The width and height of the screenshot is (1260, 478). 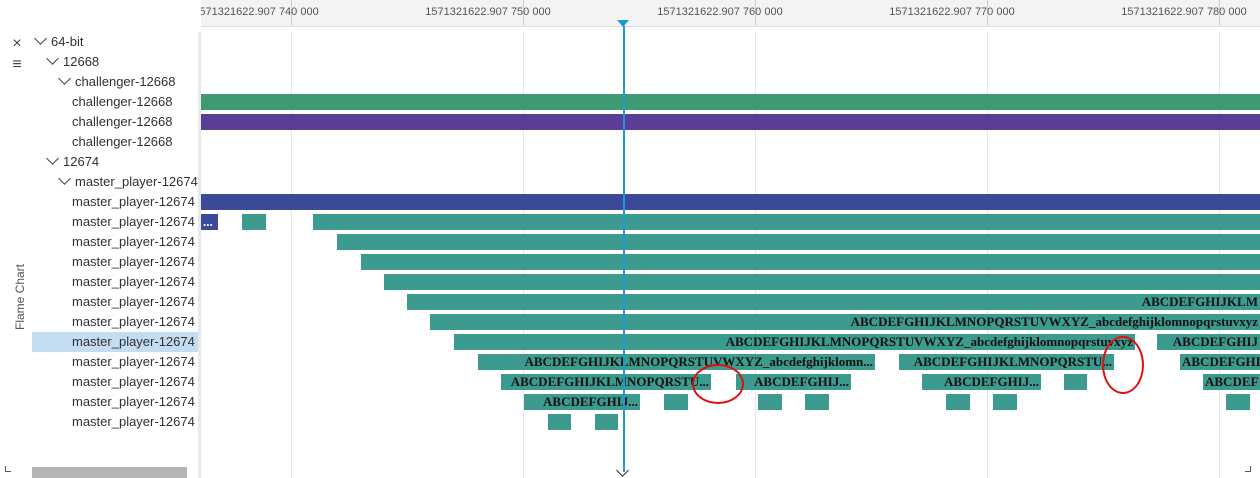 I want to click on close-icon: ×, so click(x=17, y=43).